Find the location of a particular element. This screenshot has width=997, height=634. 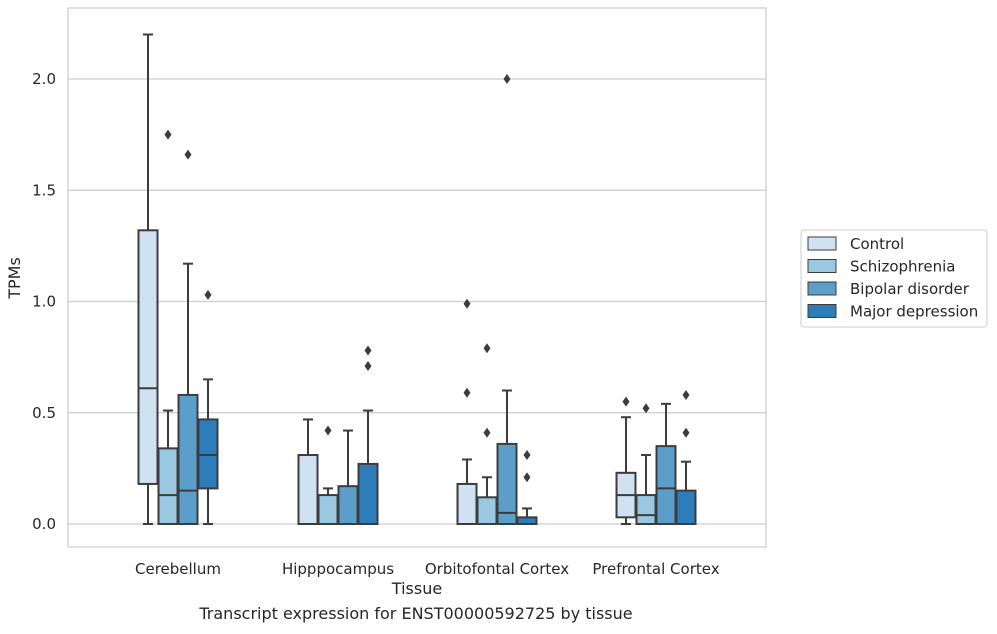

y-axis-label: TPMs is located at coordinates (14, 278).